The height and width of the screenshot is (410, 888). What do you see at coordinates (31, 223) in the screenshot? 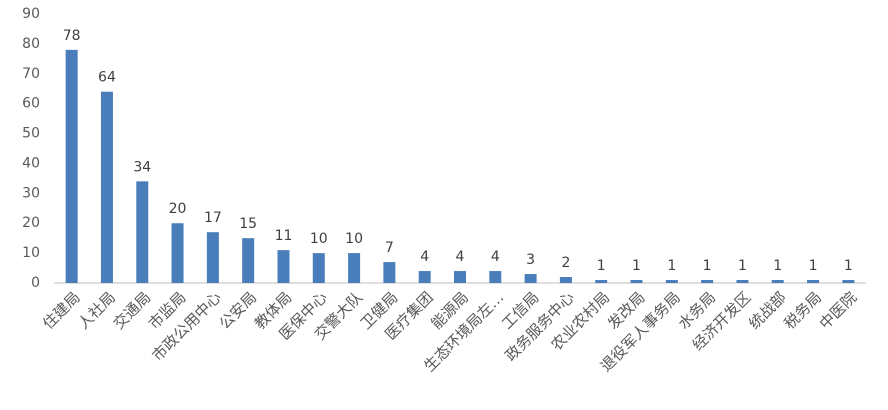
I see `y-tick-label: 20` at bounding box center [31, 223].